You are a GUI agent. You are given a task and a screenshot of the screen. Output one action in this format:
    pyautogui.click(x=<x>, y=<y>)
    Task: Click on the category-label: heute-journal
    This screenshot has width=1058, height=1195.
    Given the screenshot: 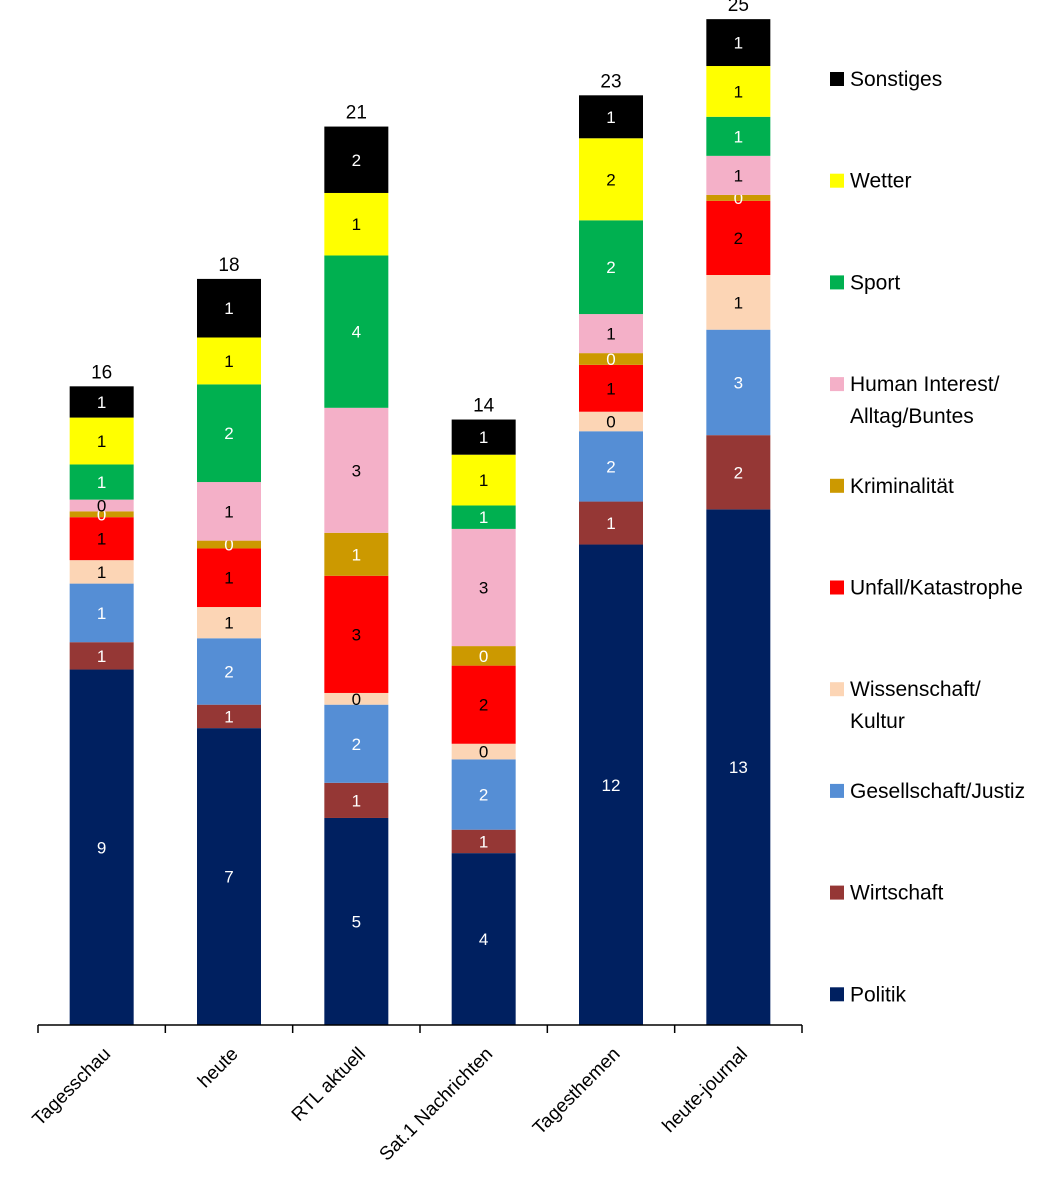 What is the action you would take?
    pyautogui.click(x=705, y=1090)
    